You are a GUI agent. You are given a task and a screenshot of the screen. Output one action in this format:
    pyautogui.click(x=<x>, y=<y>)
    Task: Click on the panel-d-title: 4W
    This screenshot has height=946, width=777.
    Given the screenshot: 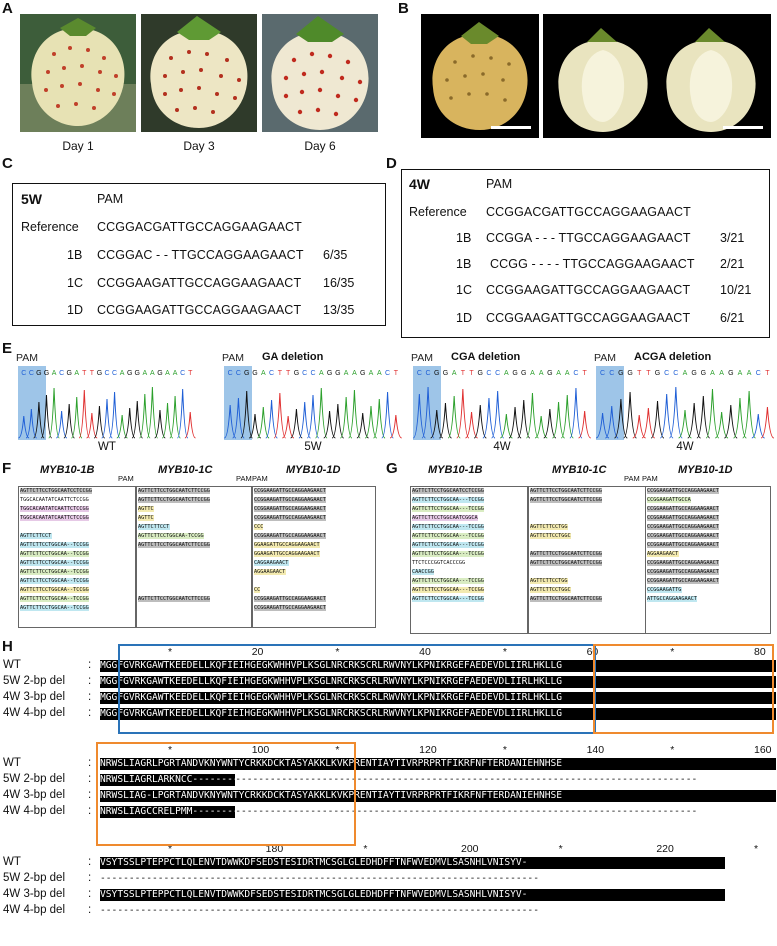 What is the action you would take?
    pyautogui.click(x=419, y=184)
    